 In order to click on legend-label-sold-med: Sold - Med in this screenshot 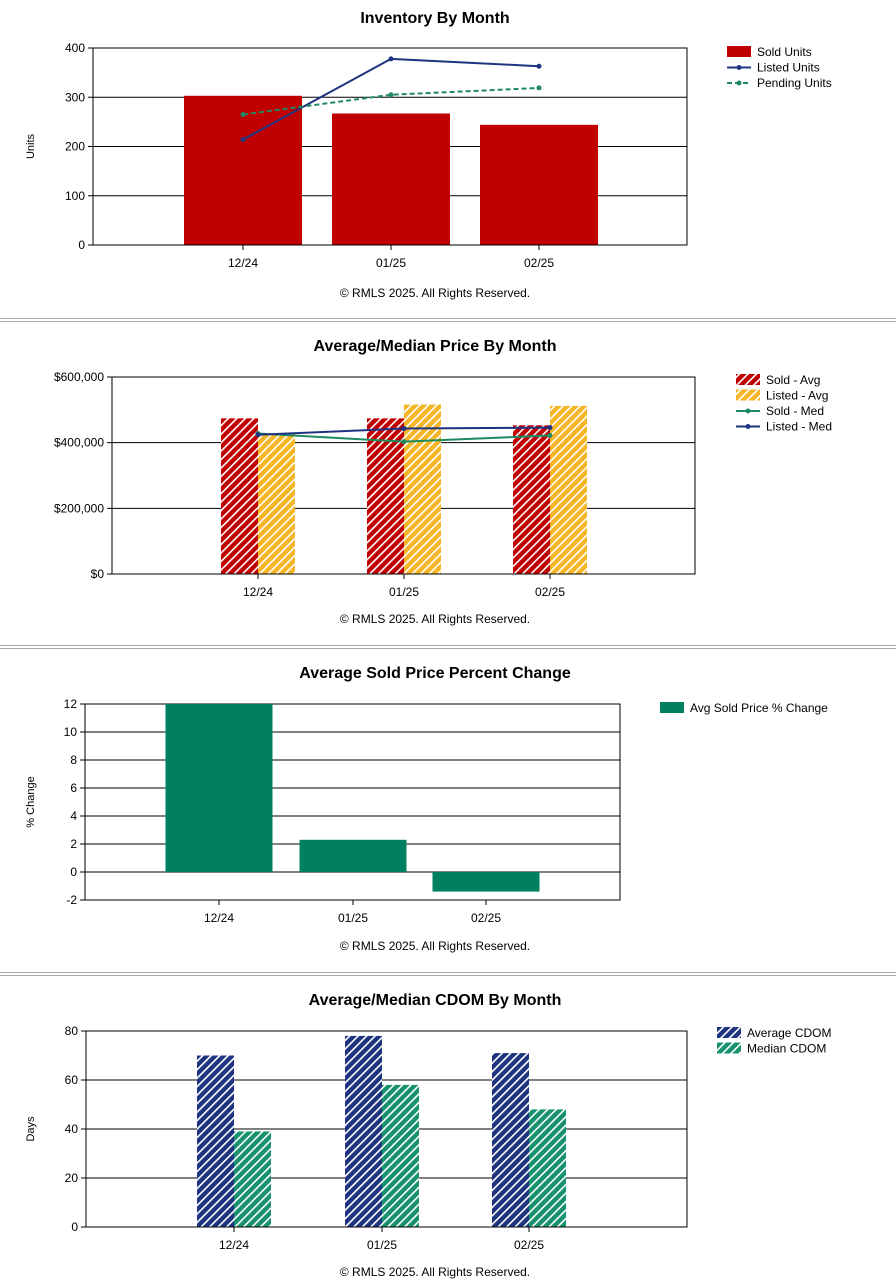, I will do `click(795, 411)`.